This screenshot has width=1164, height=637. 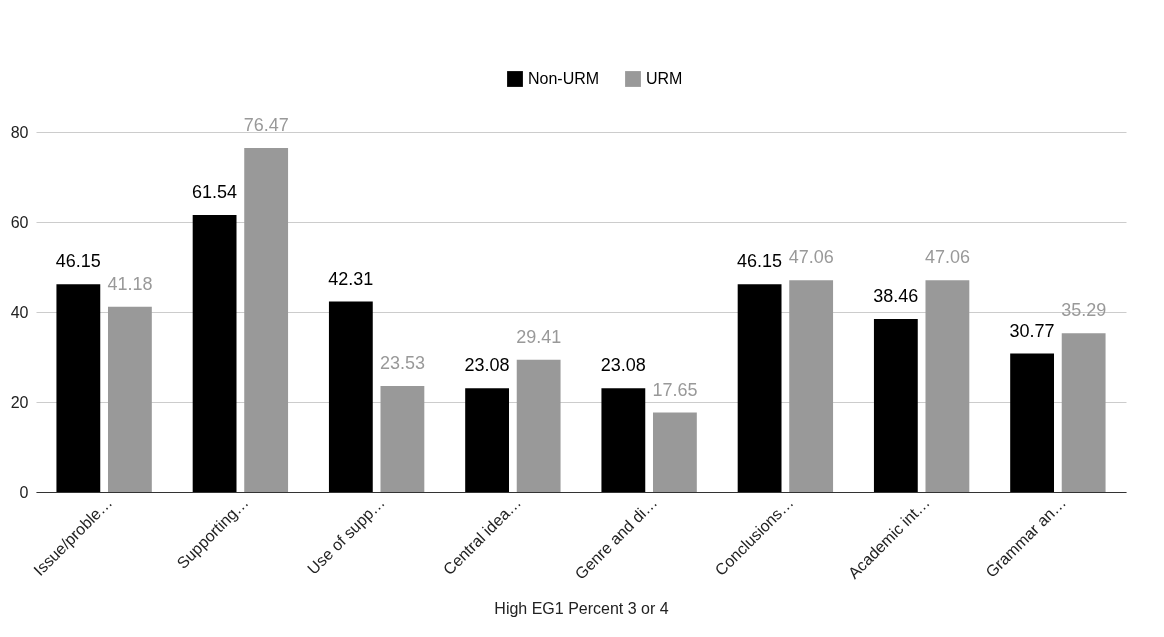 I want to click on data-label: 76.47, so click(x=266, y=124).